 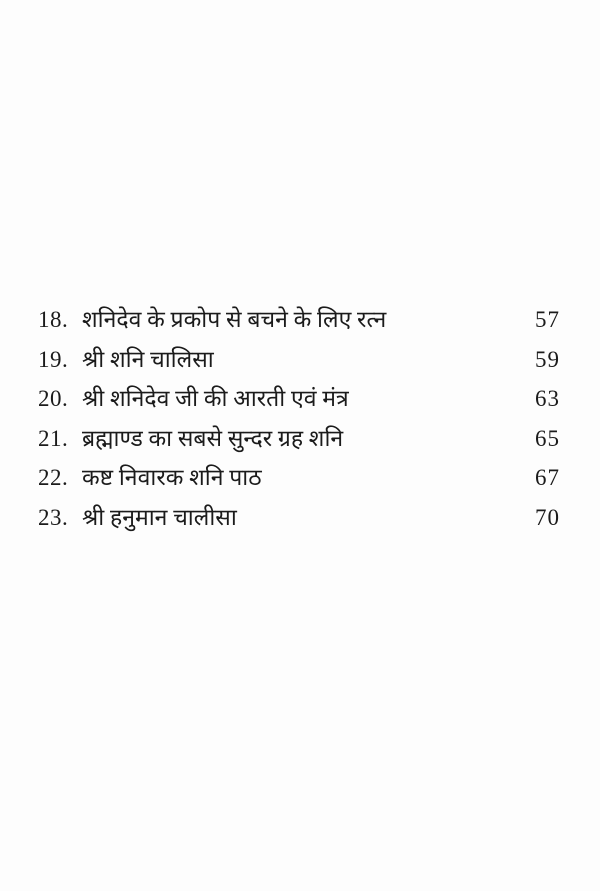 I want to click on toc-entry-number: 20., so click(x=53, y=398).